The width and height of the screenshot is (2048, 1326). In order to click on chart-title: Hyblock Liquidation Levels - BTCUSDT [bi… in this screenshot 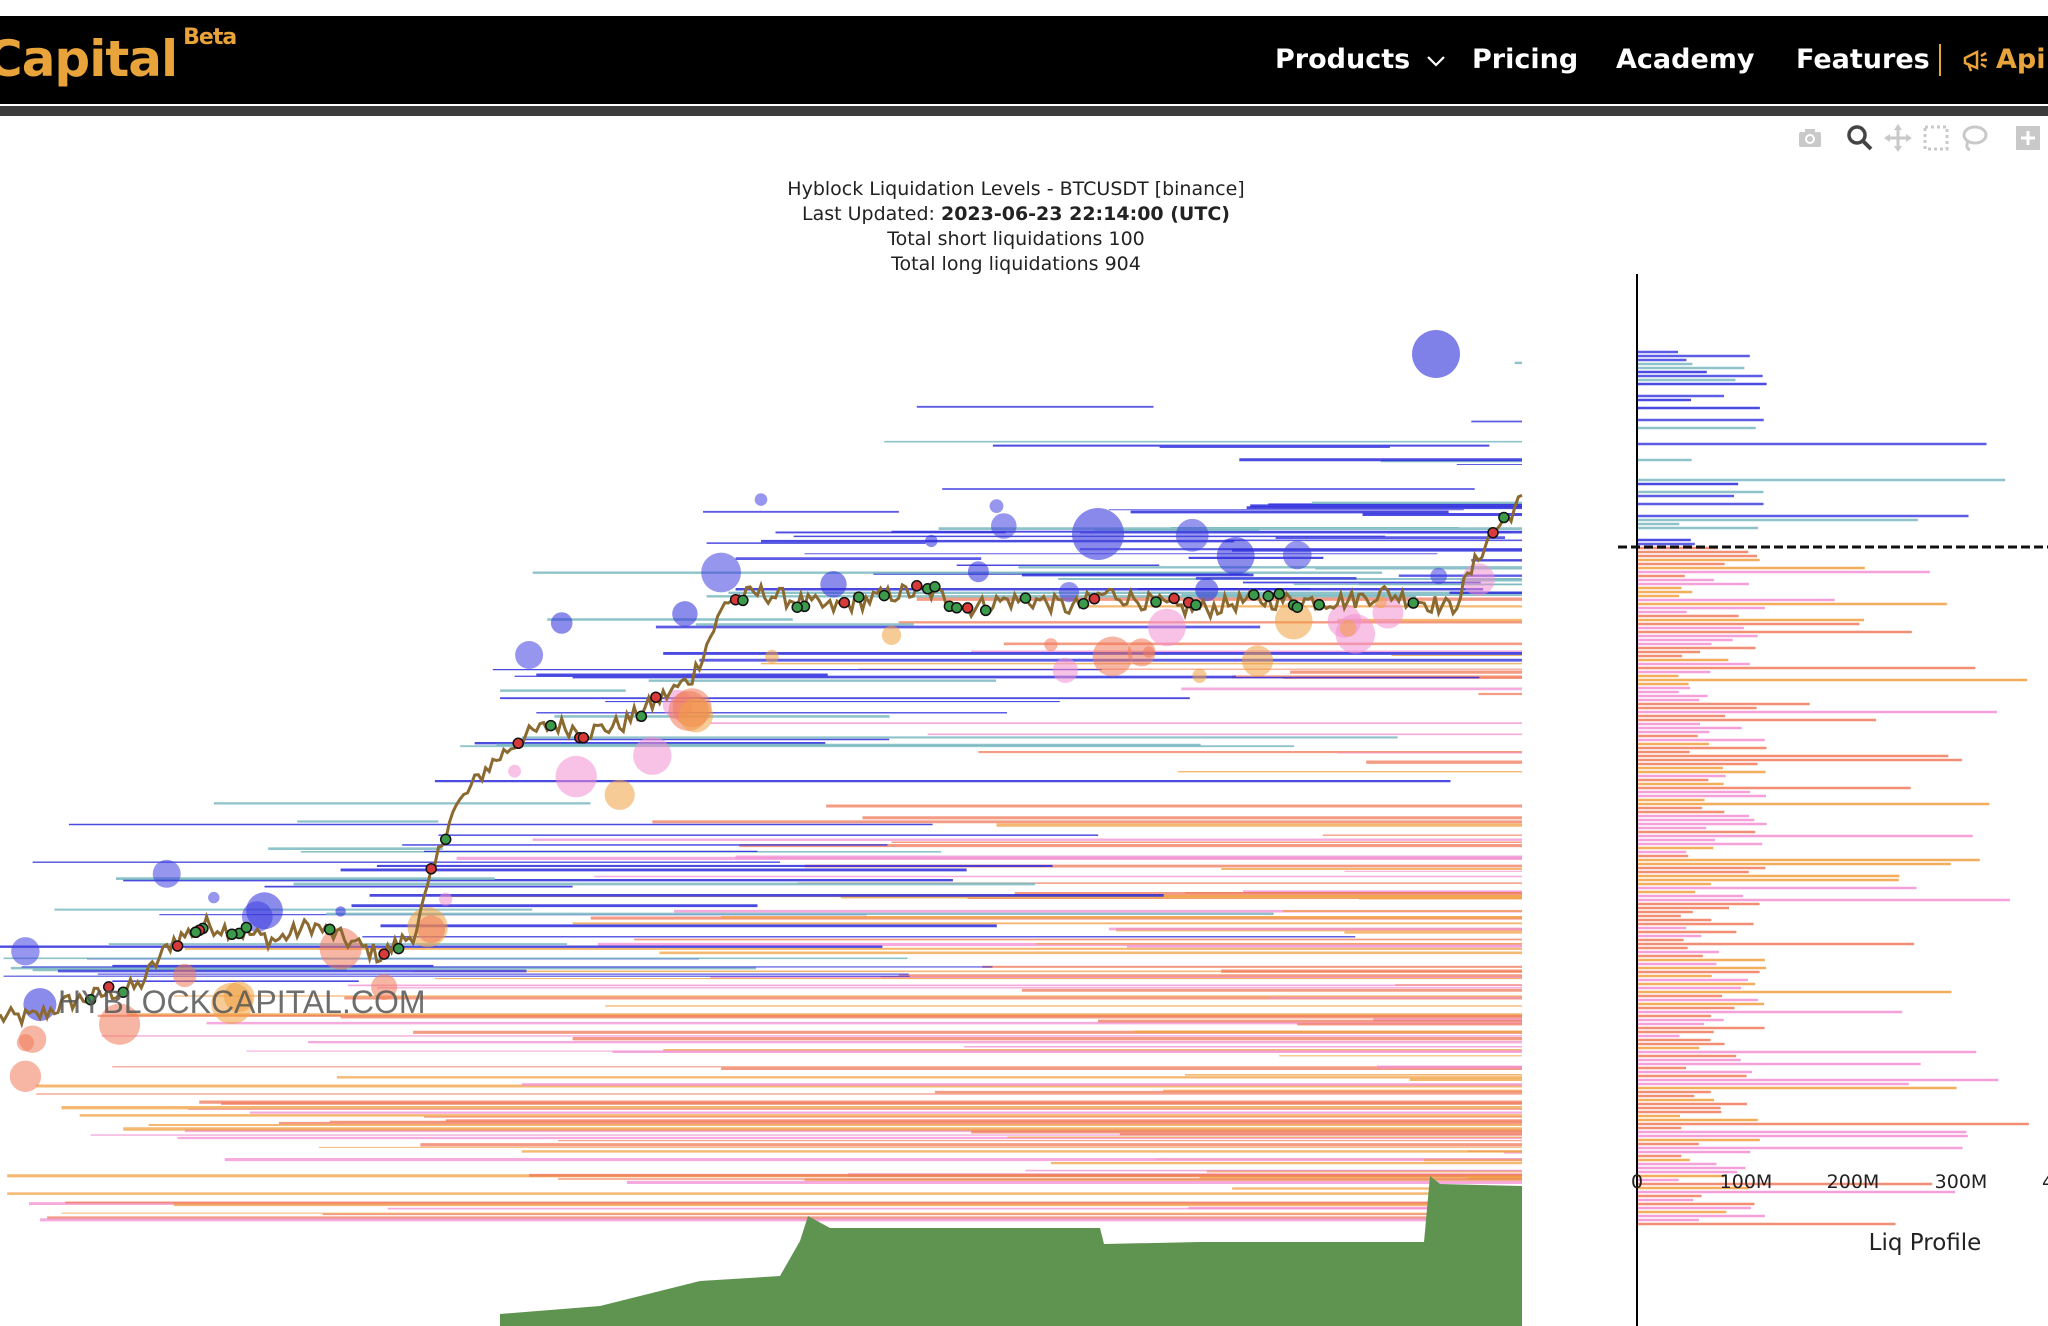, I will do `click(1016, 189)`.